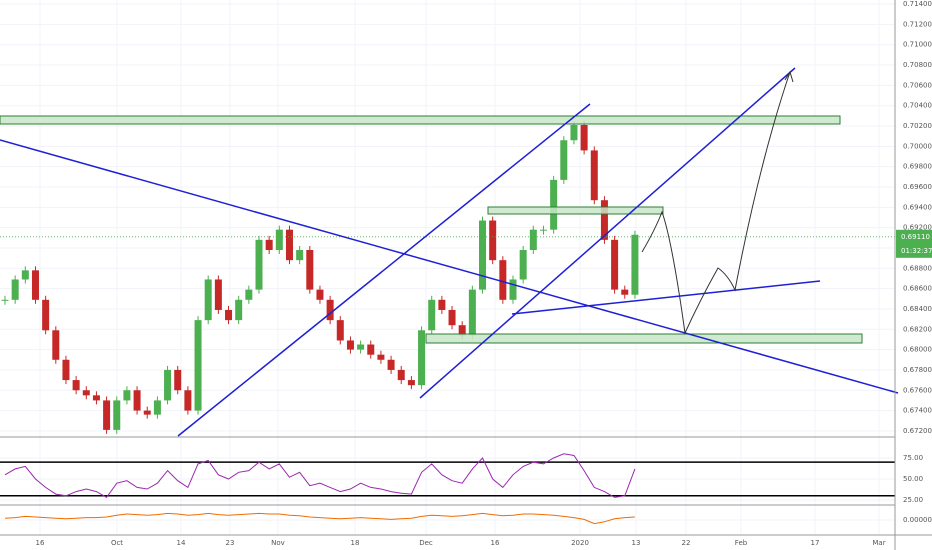 The width and height of the screenshot is (932, 550). What do you see at coordinates (913, 500) in the screenshot?
I see `y-tick-label: 25.00` at bounding box center [913, 500].